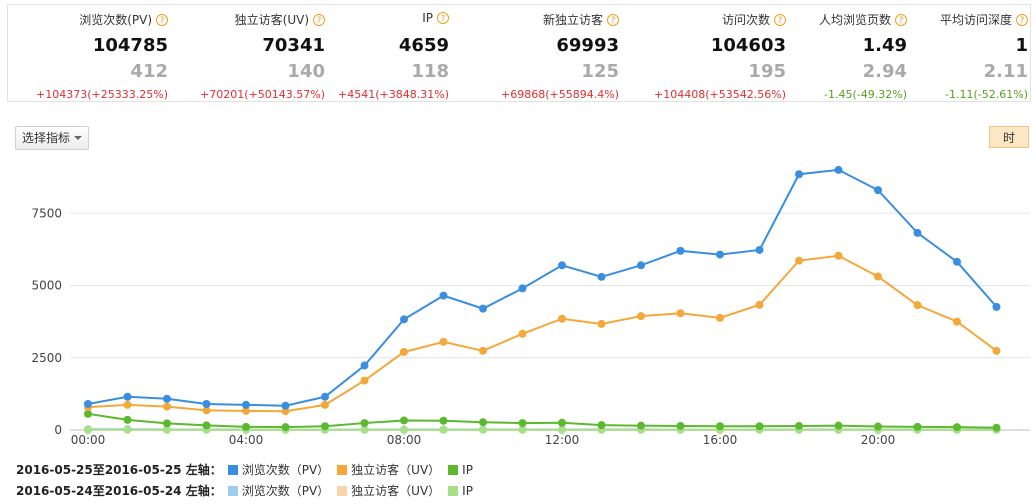 This screenshot has height=504, width=1036. Describe the element at coordinates (369, 54) in the screenshot. I see `stat-ip: IP? 4659 118 +4541(+3848.31%)` at that location.